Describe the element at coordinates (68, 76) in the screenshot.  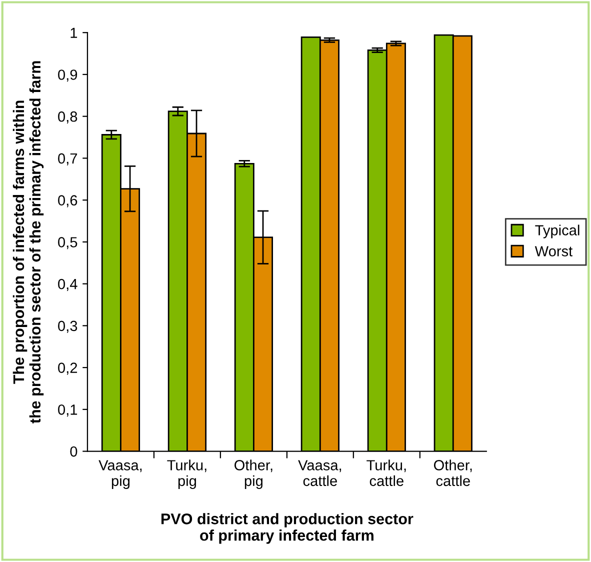
I see `y-tick-label: 0,9` at that location.